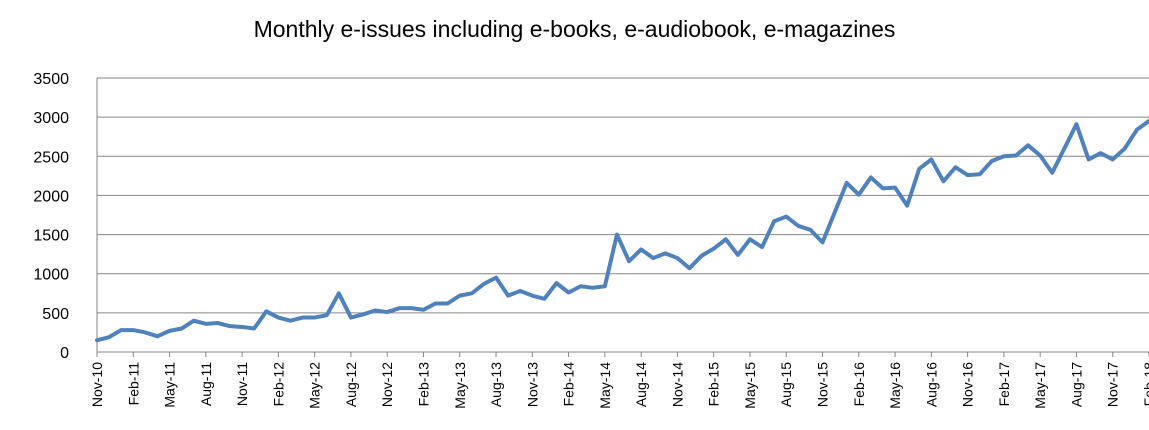  I want to click on x-tick-label: May-14, so click(605, 385).